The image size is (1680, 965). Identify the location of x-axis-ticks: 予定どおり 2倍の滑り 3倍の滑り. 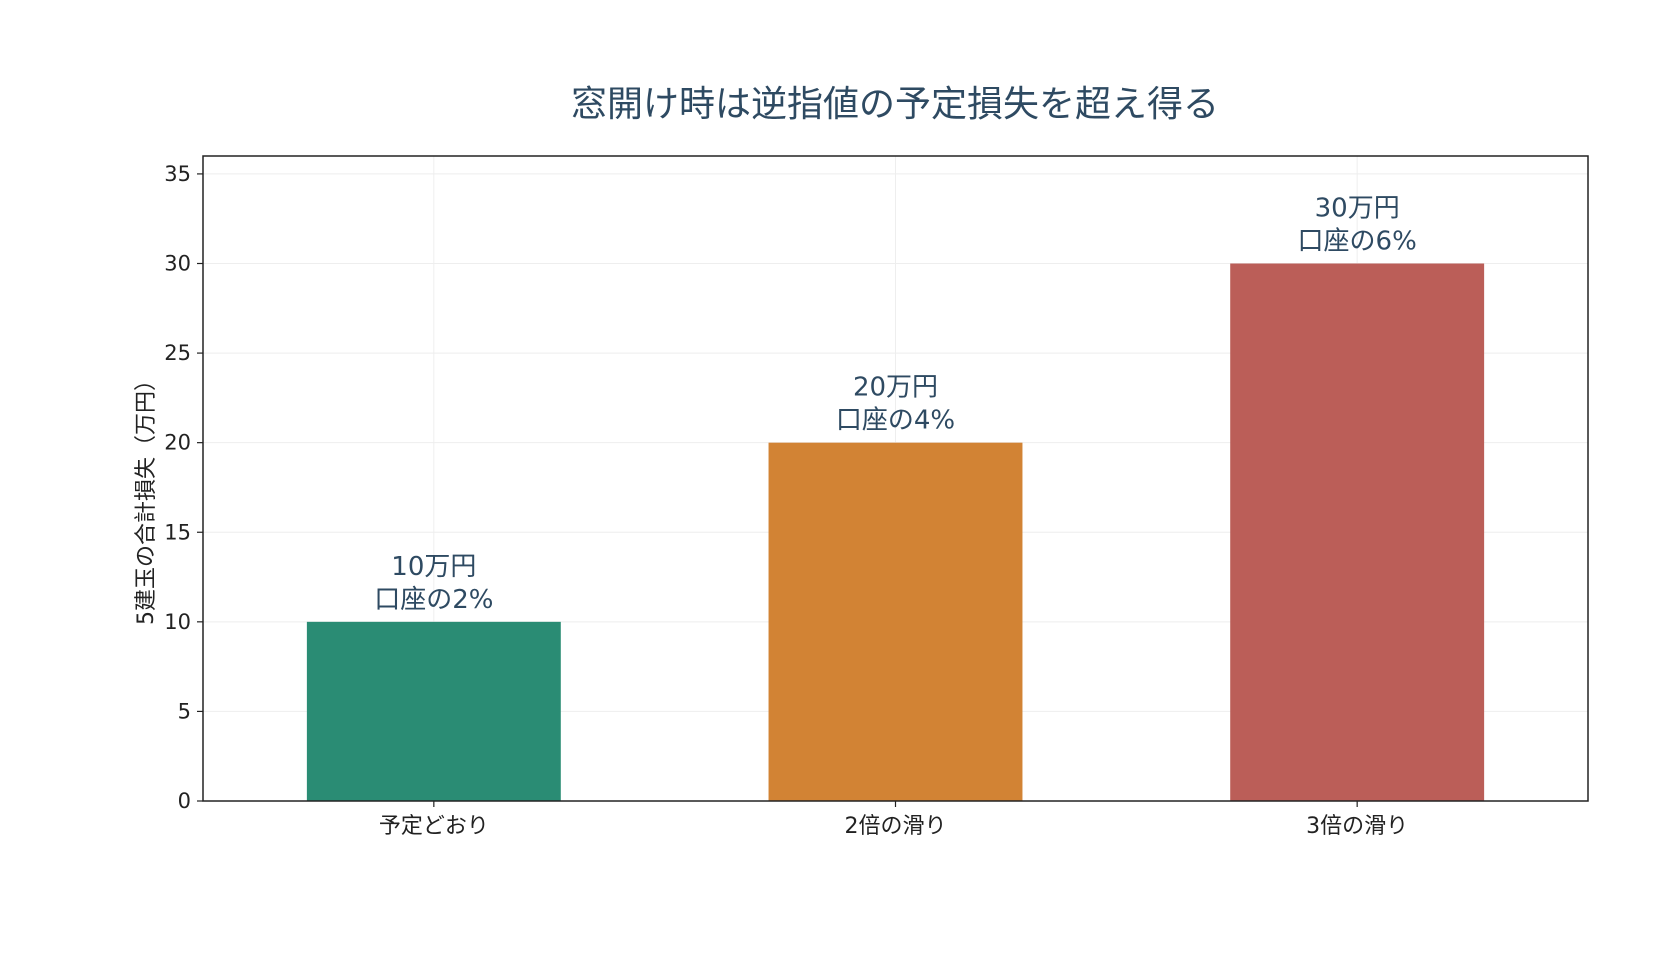
(893, 820).